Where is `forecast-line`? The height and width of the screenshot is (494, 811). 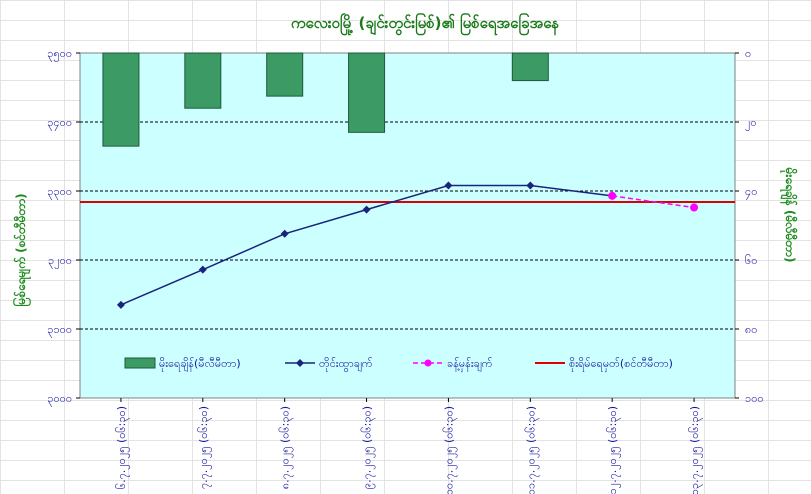
forecast-line is located at coordinates (653, 202).